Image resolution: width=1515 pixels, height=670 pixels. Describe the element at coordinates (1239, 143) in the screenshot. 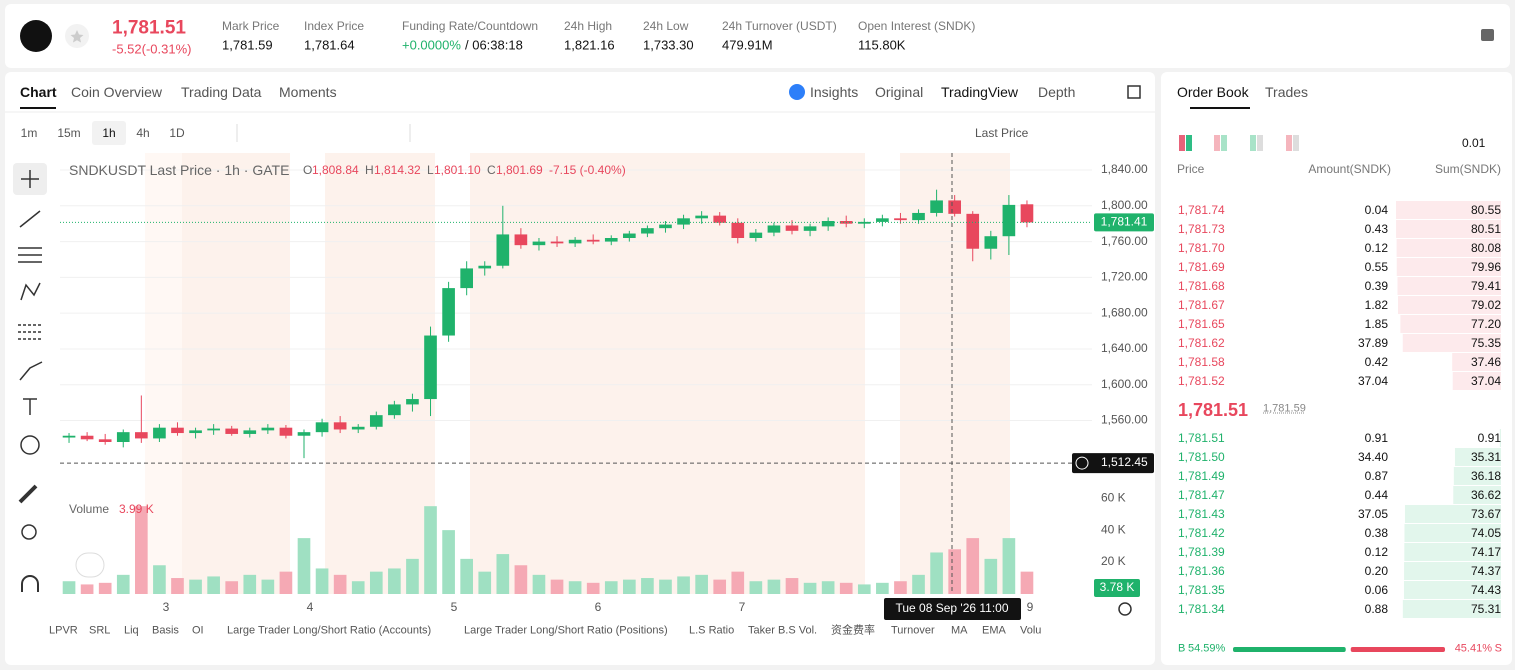

I see `layout-icons` at that location.